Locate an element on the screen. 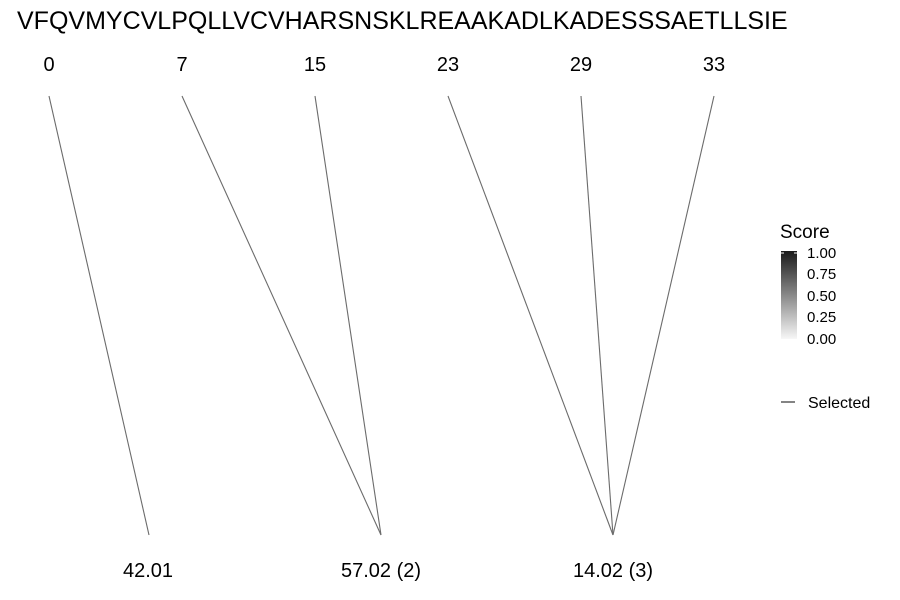 The height and width of the screenshot is (600, 900). fragment-mass-labels: 42.01 57.02 (2) 14.02 (3) is located at coordinates (388, 571).